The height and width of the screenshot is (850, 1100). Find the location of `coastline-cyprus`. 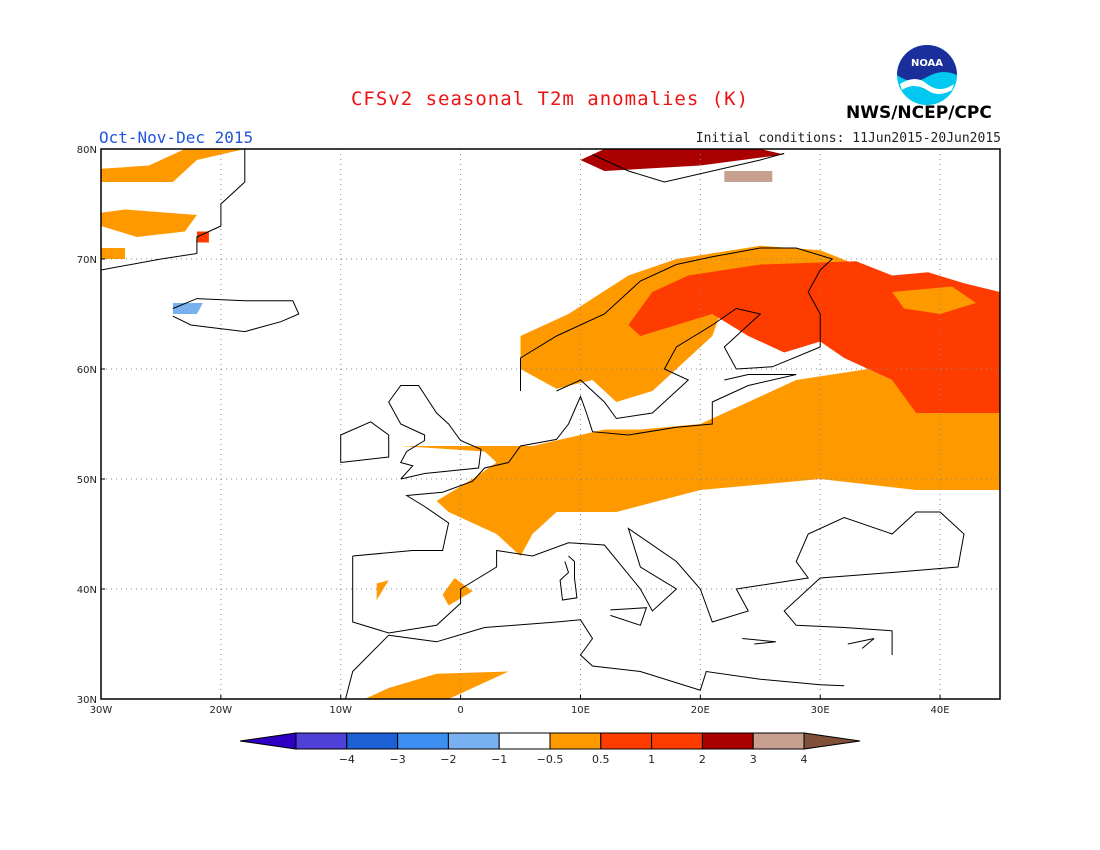

coastline-cyprus is located at coordinates (861, 643).